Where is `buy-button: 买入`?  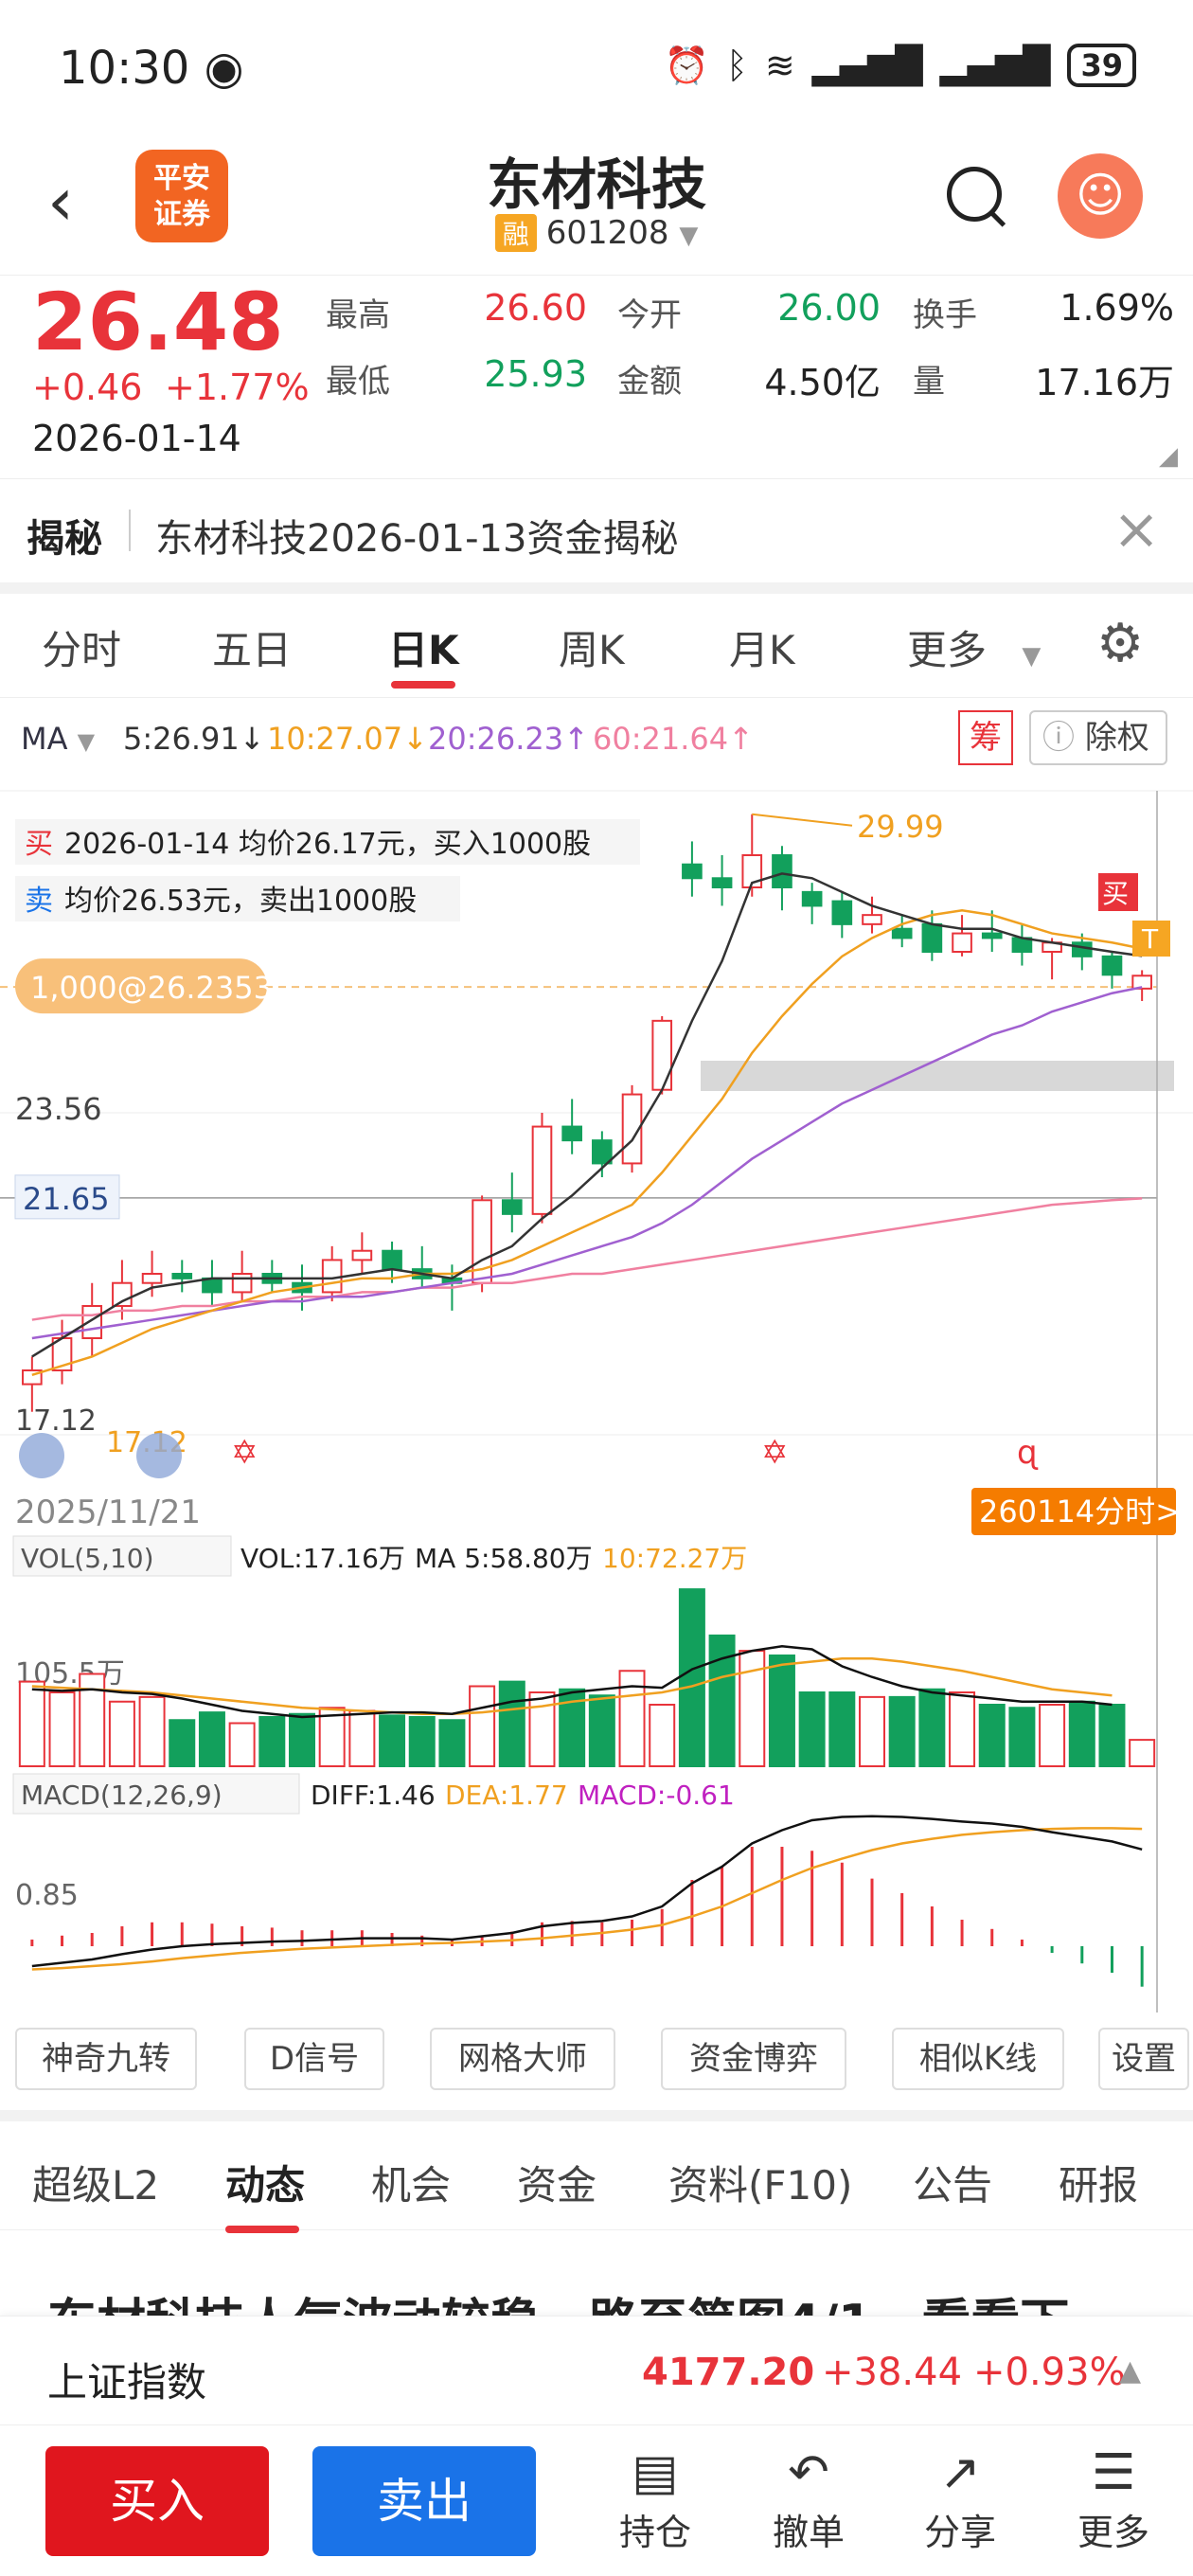 buy-button: 买入 is located at coordinates (157, 2501).